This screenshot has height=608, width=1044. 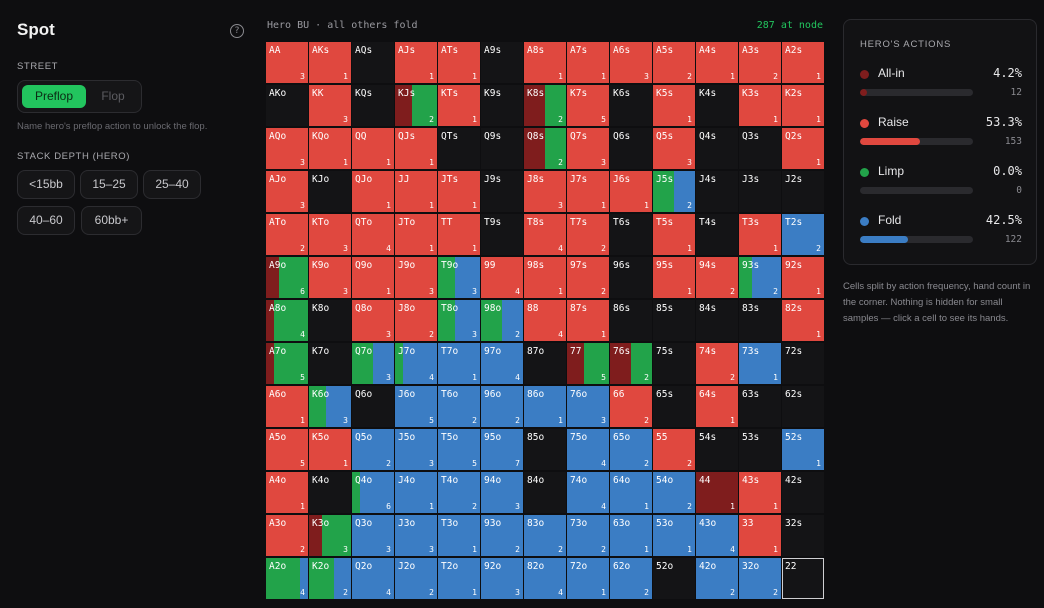 What do you see at coordinates (674, 148) in the screenshot?
I see `grid-cell-Q5s: Q5s 3` at bounding box center [674, 148].